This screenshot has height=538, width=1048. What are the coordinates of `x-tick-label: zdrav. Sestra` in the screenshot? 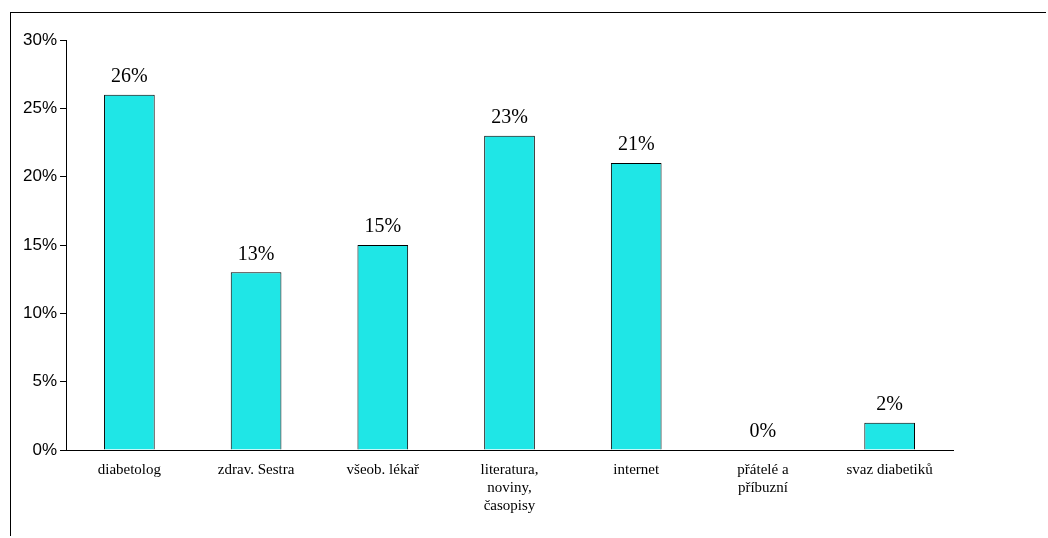 It's located at (256, 468).